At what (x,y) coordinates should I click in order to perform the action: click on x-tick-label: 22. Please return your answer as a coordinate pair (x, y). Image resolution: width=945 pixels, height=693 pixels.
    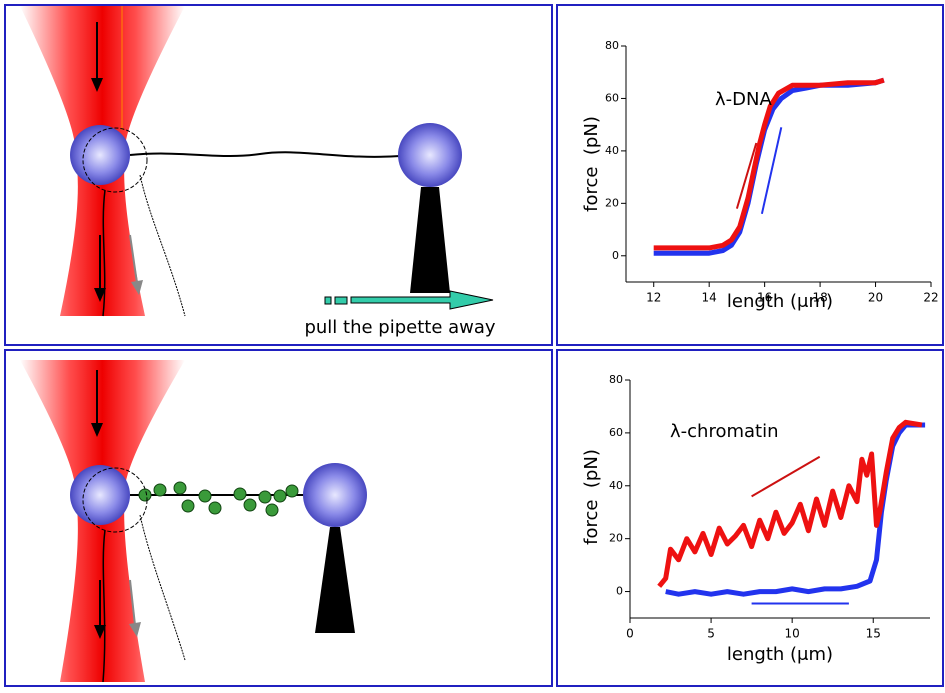
    Looking at the image, I should click on (930, 298).